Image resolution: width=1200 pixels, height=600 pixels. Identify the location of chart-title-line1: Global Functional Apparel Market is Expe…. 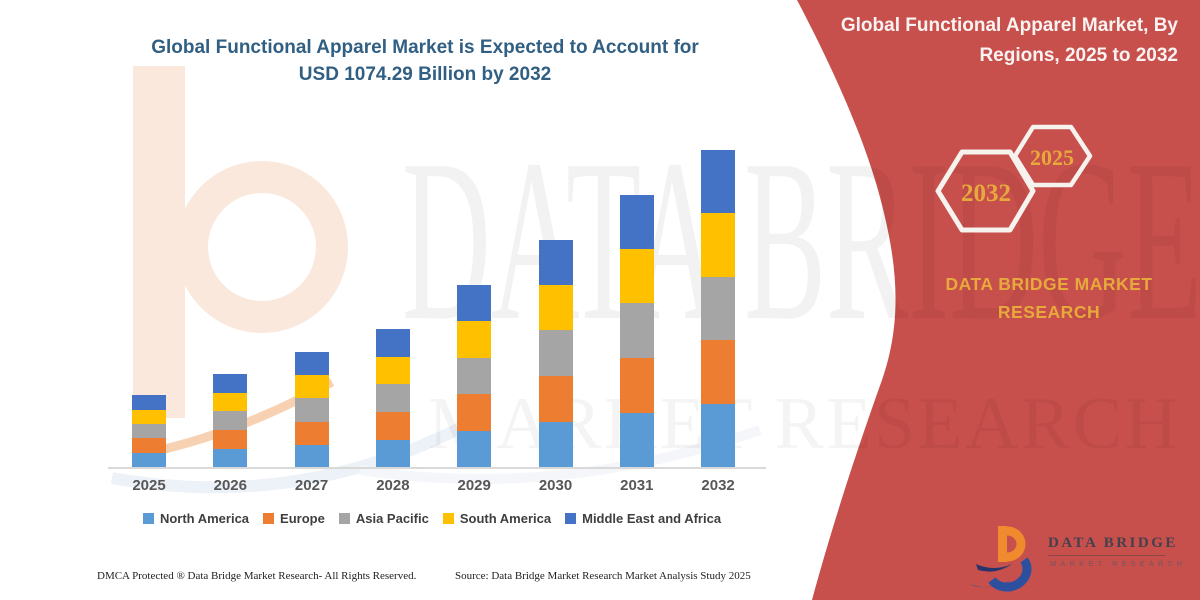
(425, 47).